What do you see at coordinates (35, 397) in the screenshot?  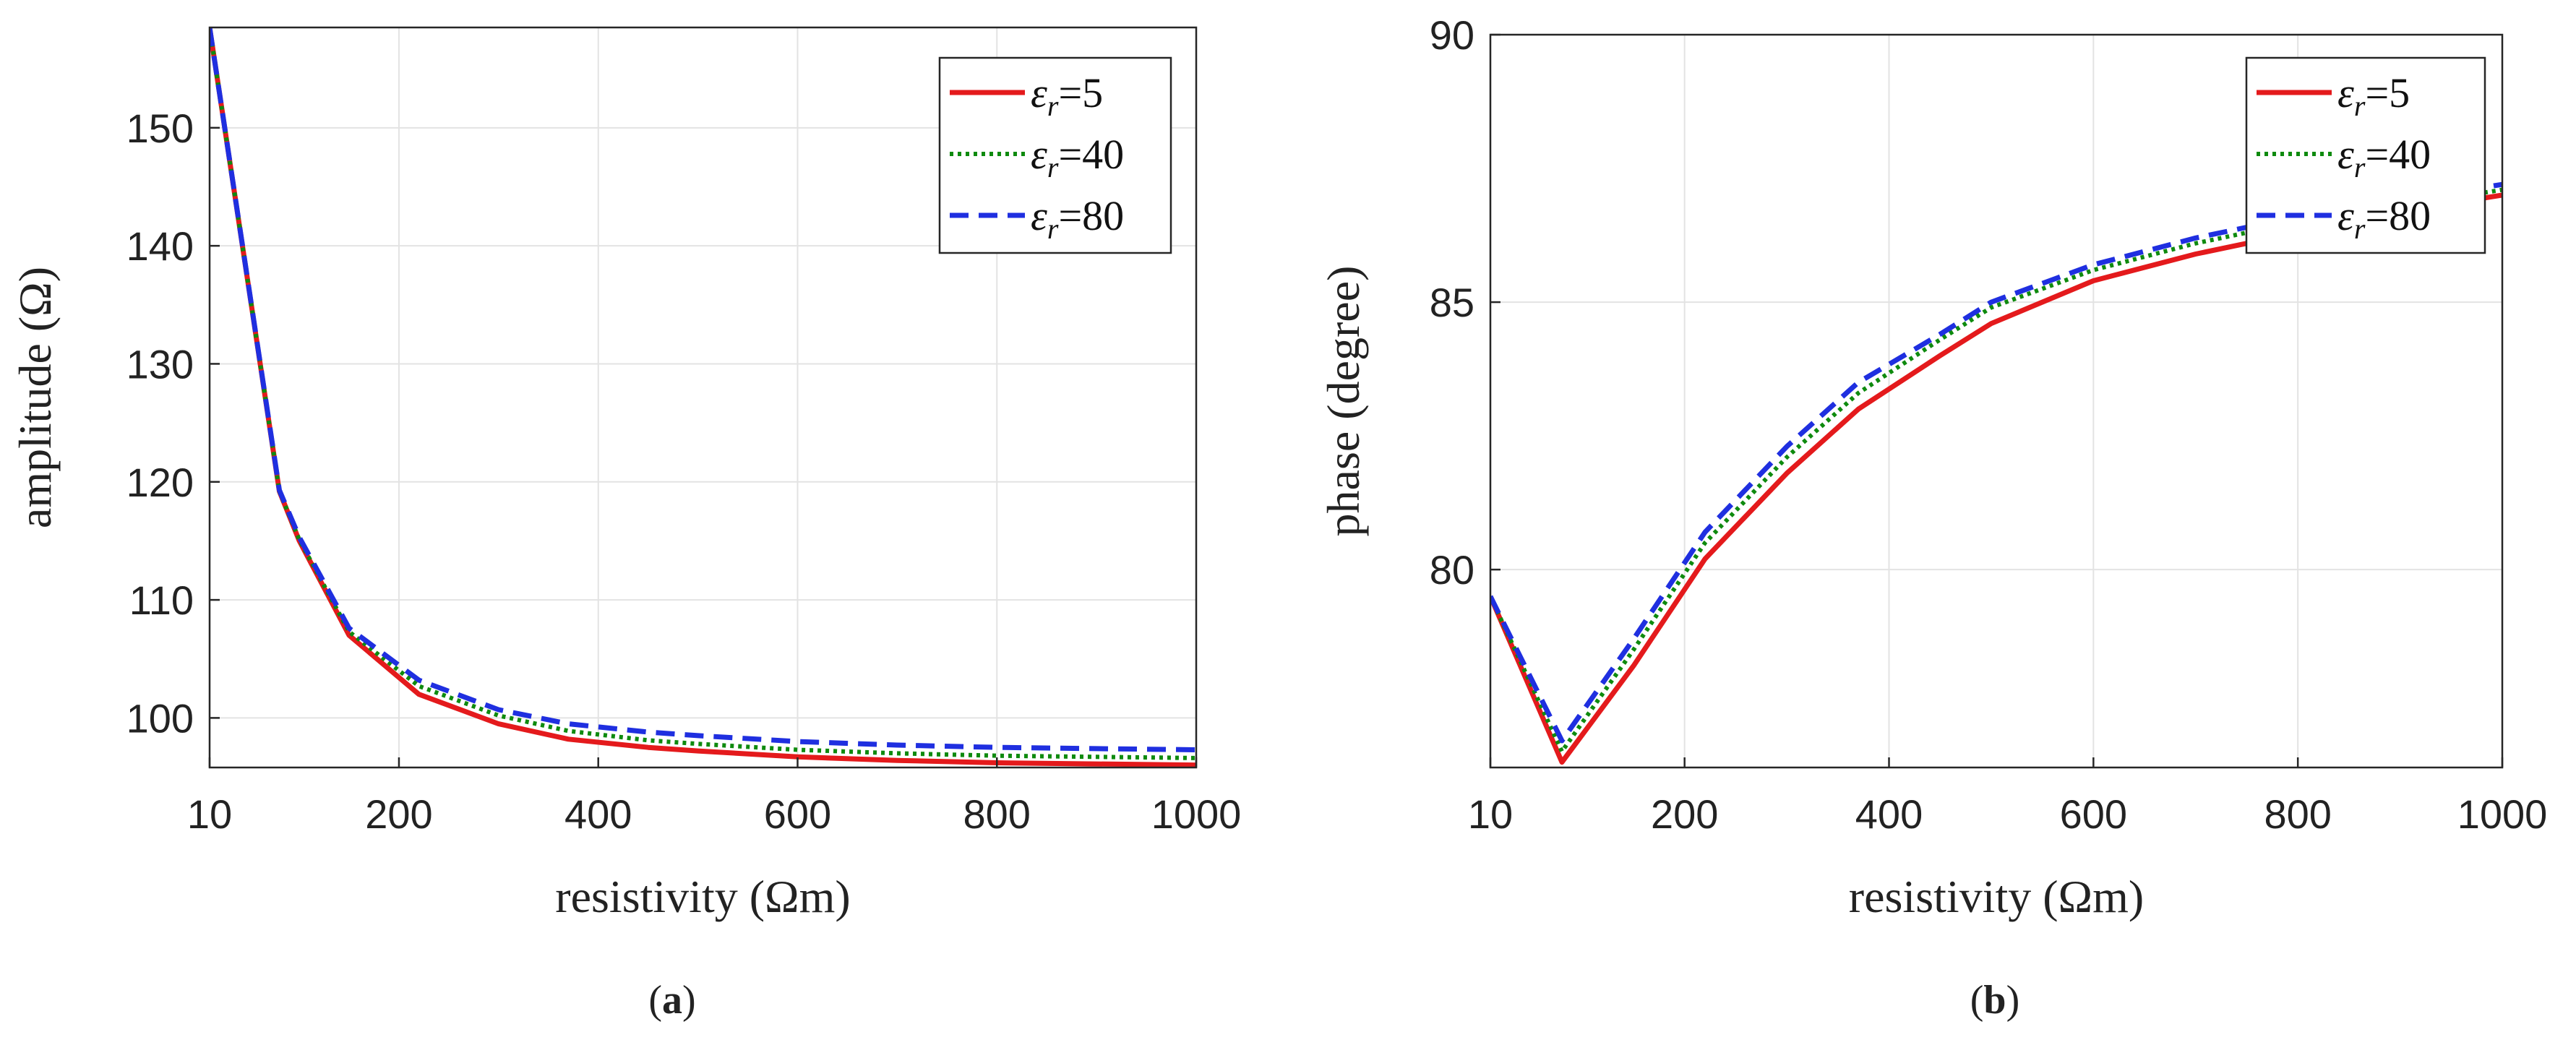 I see `y-axis-label: amplitude (Ω)` at bounding box center [35, 397].